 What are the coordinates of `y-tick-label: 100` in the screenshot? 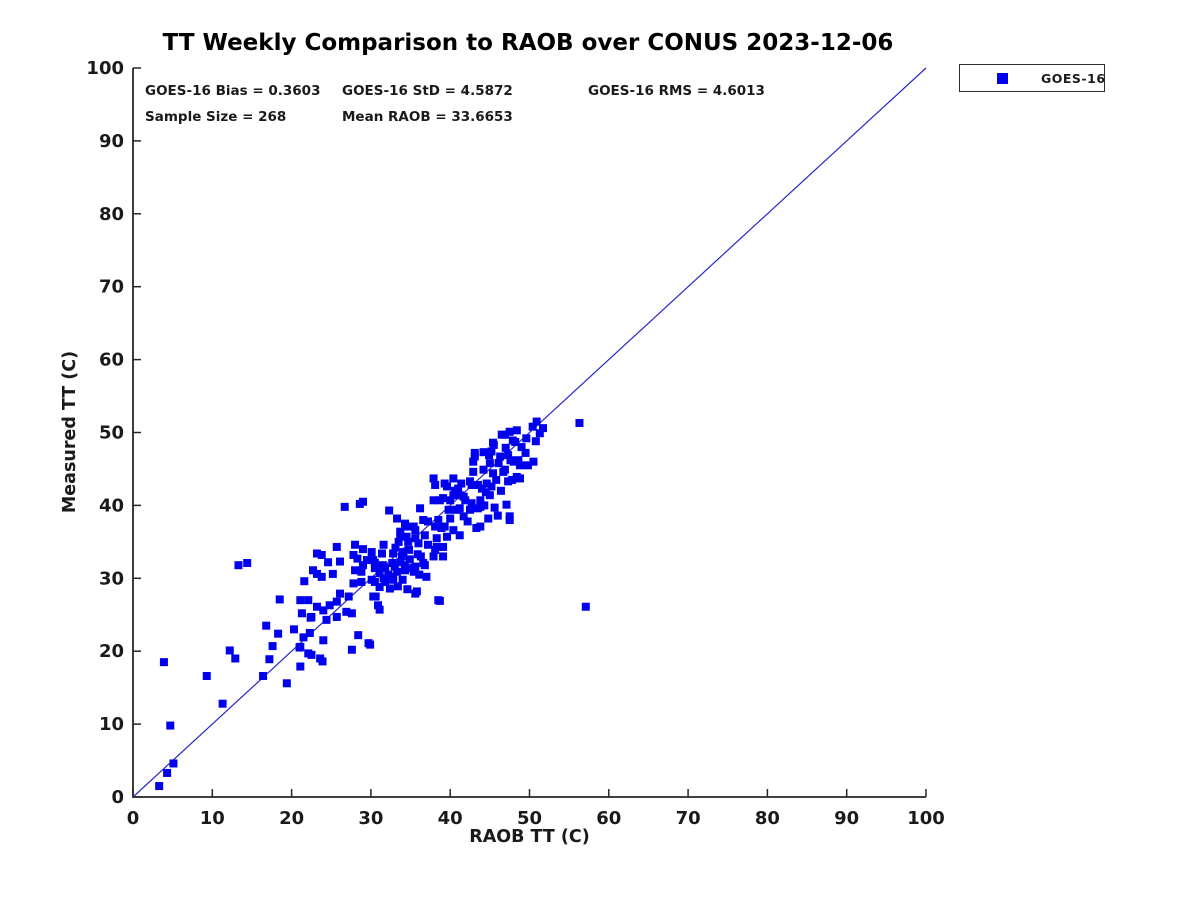 It's located at (105, 68).